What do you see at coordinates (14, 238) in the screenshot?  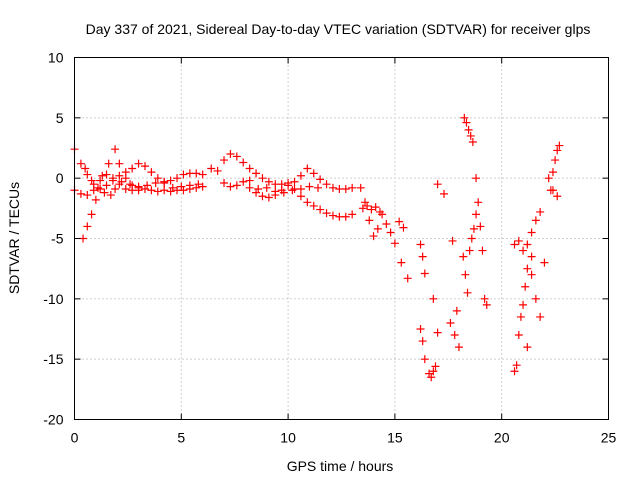 I see `y-axis-label: SDTVAR / TECUs` at bounding box center [14, 238].